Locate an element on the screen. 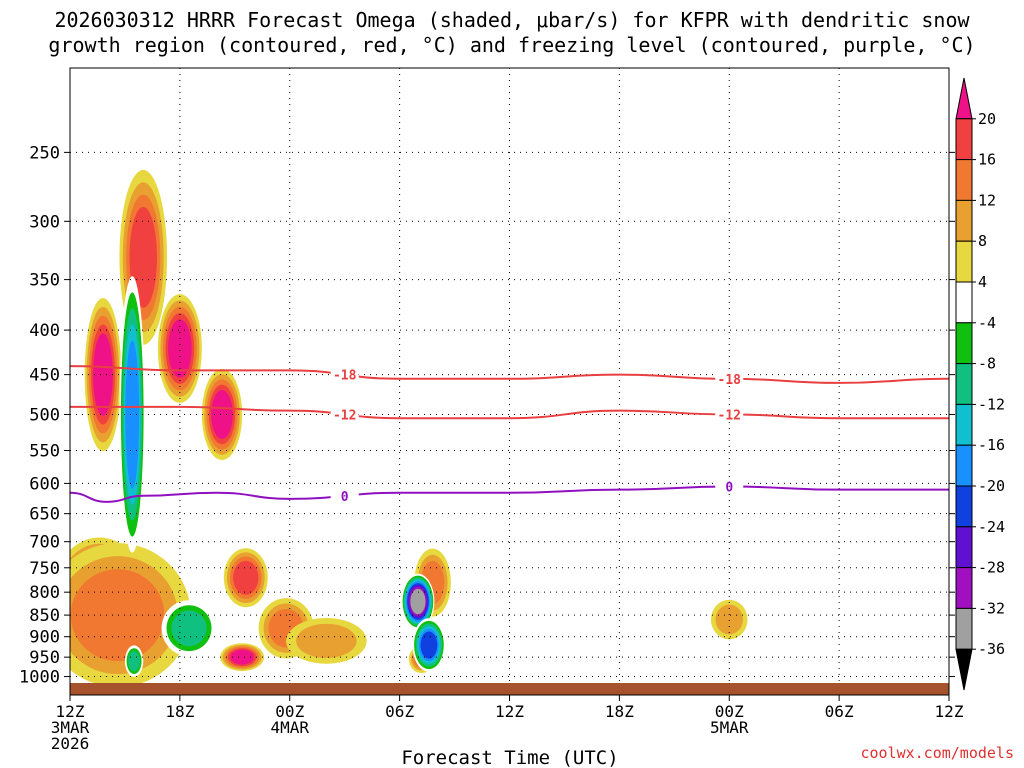  colorbar-label-1: 16 is located at coordinates (987, 160).